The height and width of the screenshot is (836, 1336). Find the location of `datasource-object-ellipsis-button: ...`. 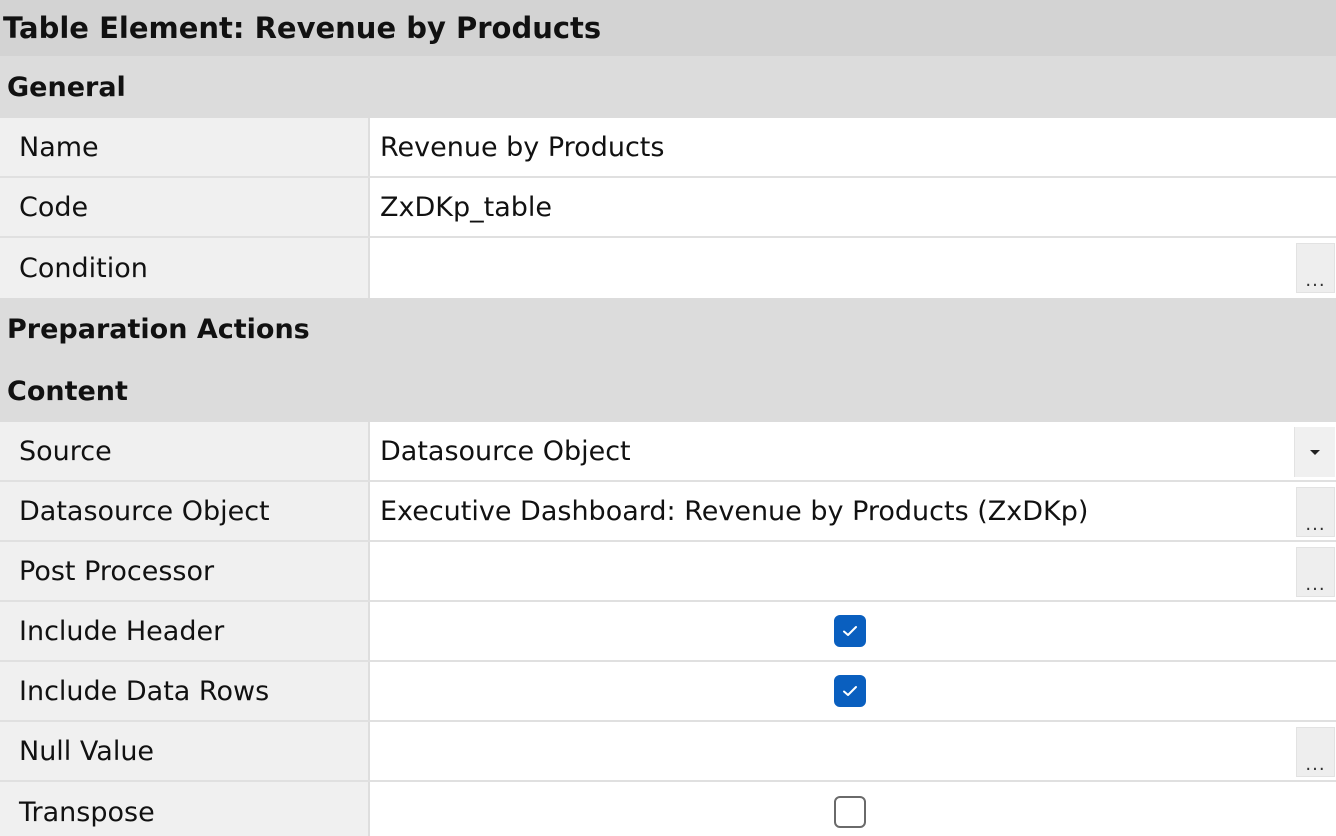

datasource-object-ellipsis-button: ... is located at coordinates (1315, 512).